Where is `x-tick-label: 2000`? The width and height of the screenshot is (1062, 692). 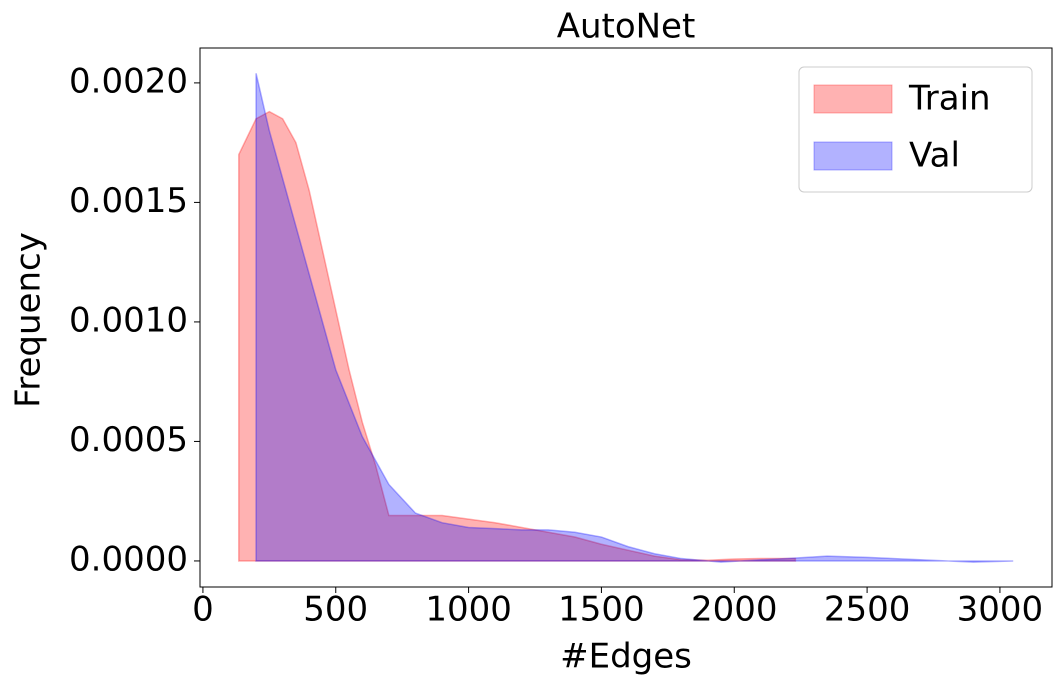 x-tick-label: 2000 is located at coordinates (734, 610).